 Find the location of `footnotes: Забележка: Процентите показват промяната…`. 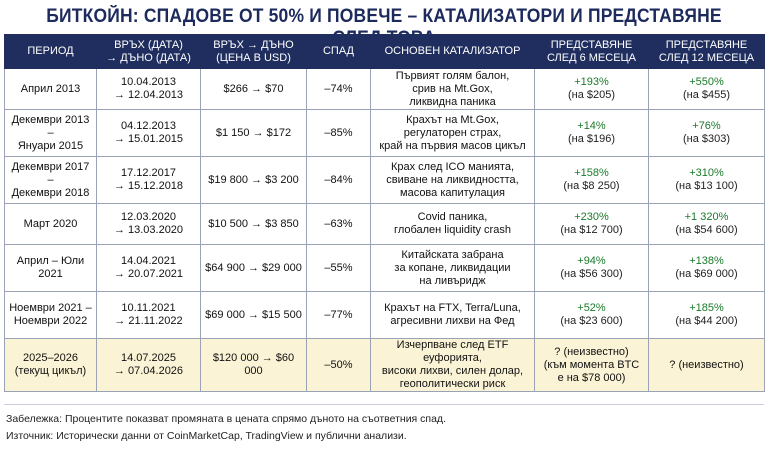

footnotes: Забележка: Процентите показват промяната… is located at coordinates (384, 428).